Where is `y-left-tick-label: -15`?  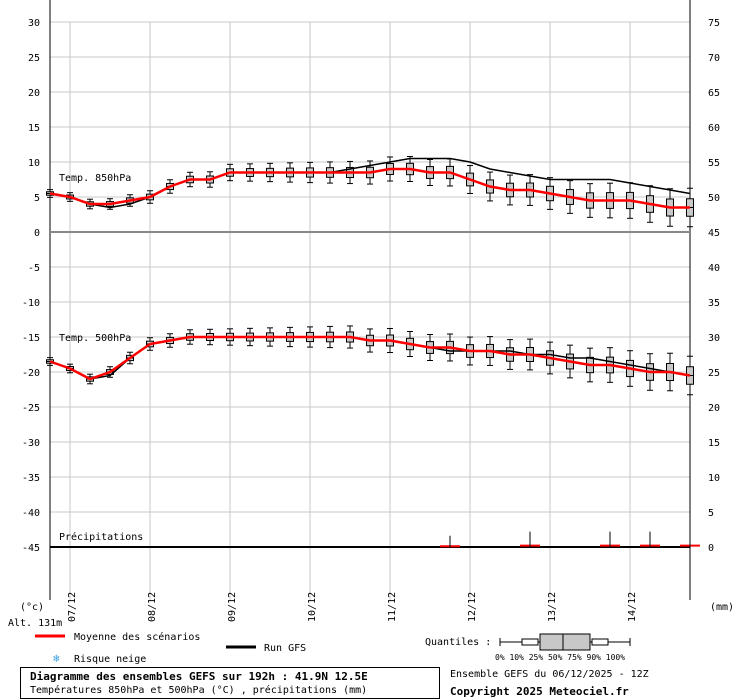 y-left-tick-label: -15 is located at coordinates (31, 338).